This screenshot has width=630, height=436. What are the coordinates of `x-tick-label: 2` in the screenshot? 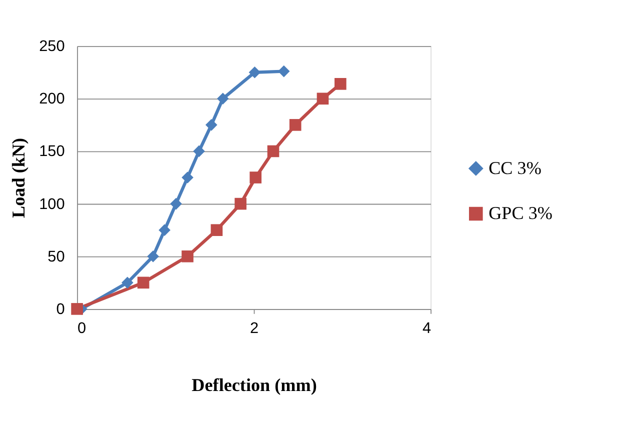 It's located at (254, 328).